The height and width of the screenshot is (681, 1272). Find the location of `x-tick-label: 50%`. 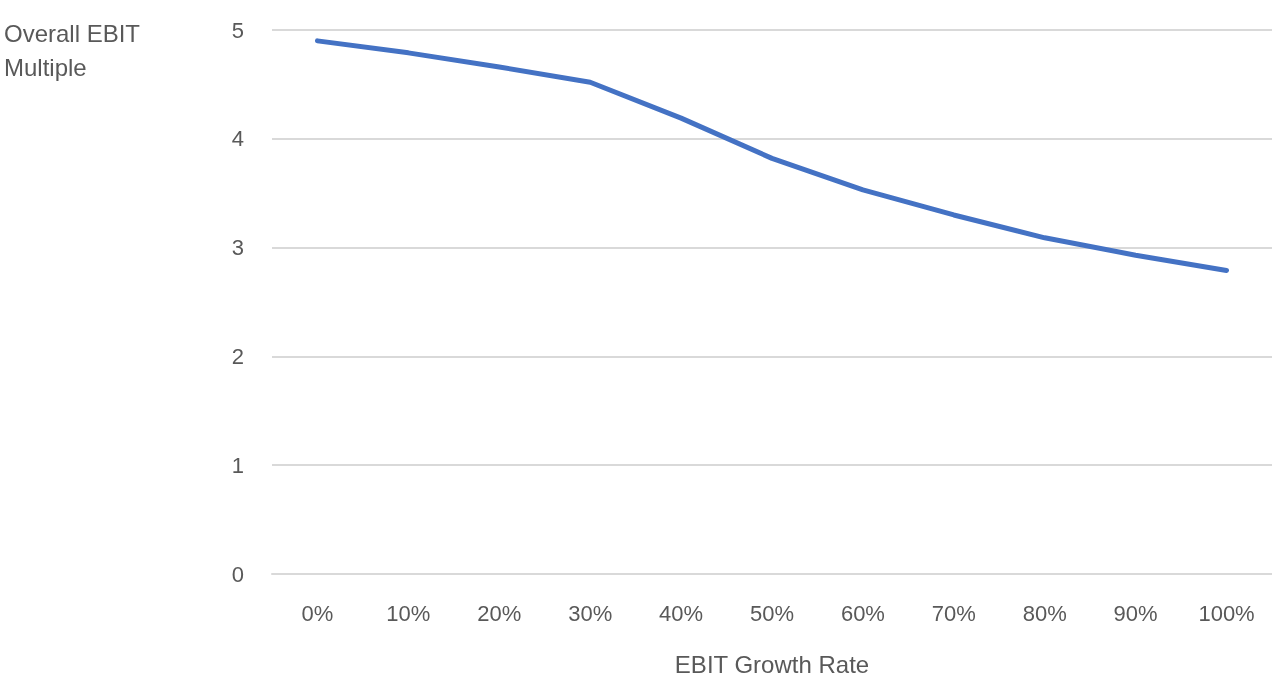

x-tick-label: 50% is located at coordinates (772, 613).